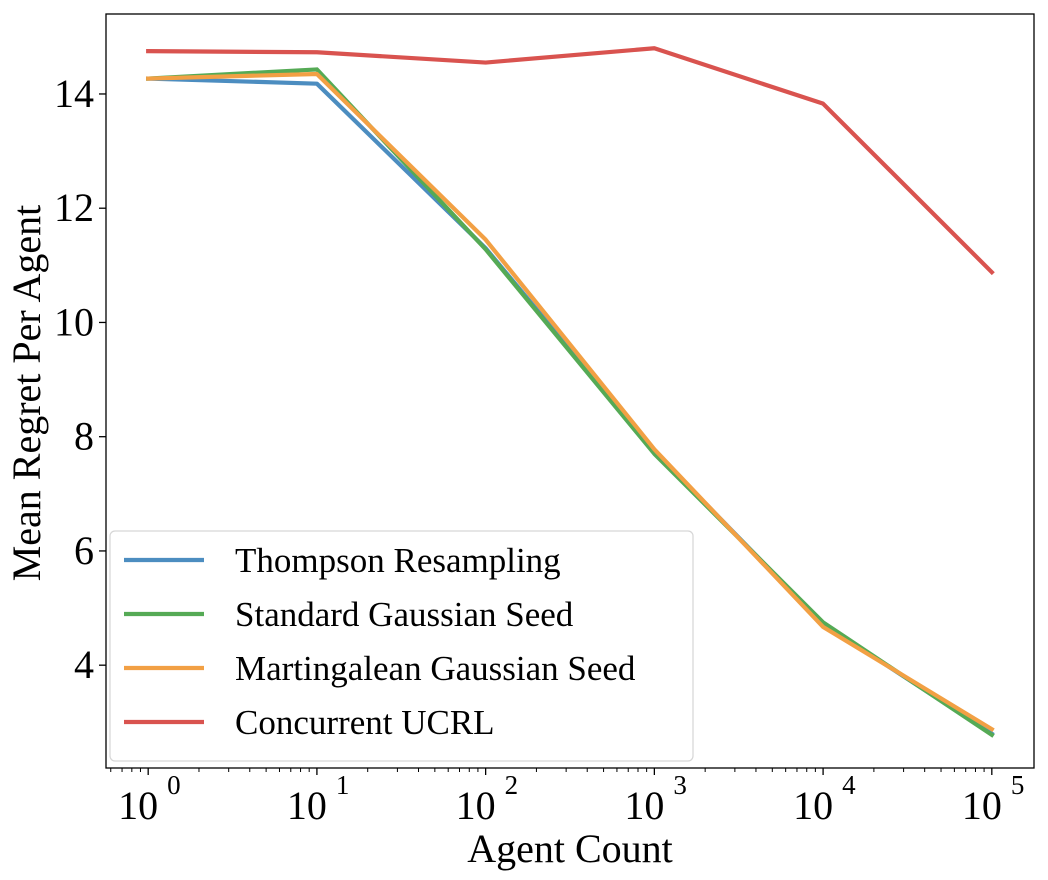  I want to click on legend-label-3: Martingalean Gaussian Seed, so click(435, 668).